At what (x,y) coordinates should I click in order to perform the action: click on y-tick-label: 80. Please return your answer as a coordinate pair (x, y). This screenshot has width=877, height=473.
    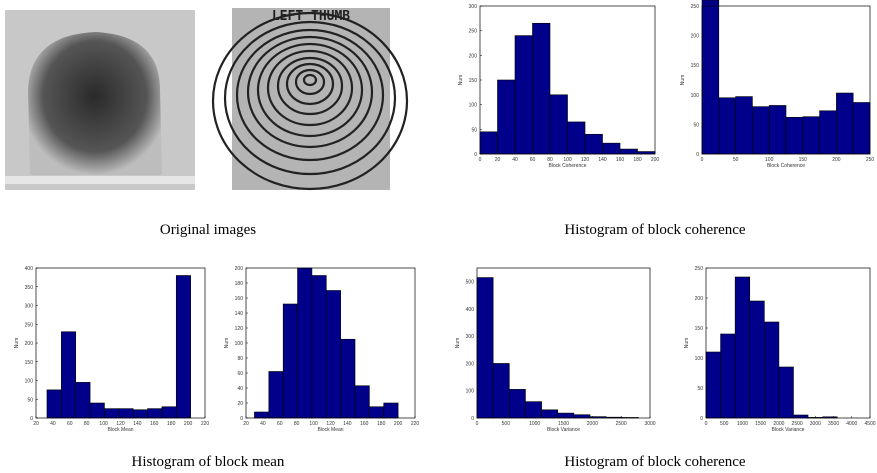
    Looking at the image, I should click on (240, 359).